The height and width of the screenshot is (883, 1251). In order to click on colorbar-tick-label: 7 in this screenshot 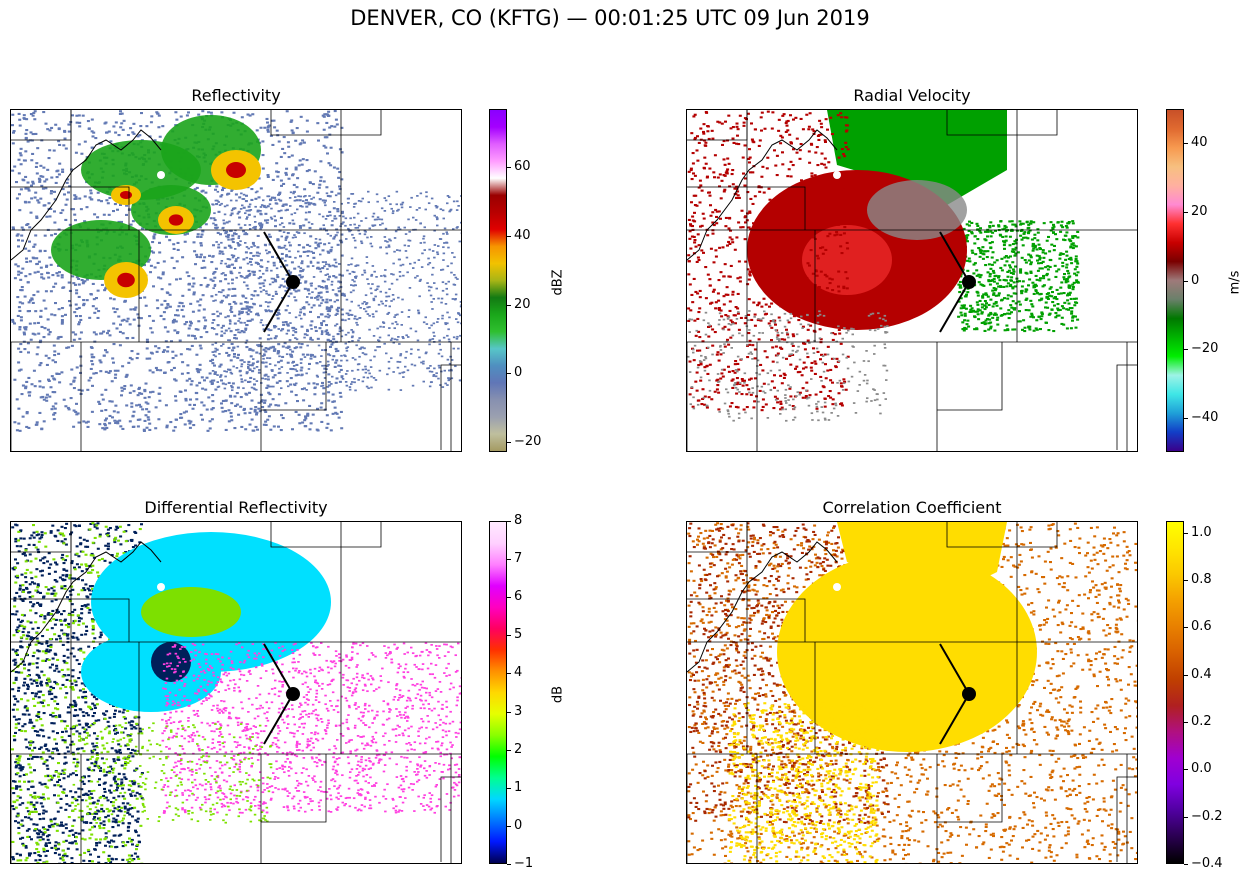, I will do `click(518, 558)`.